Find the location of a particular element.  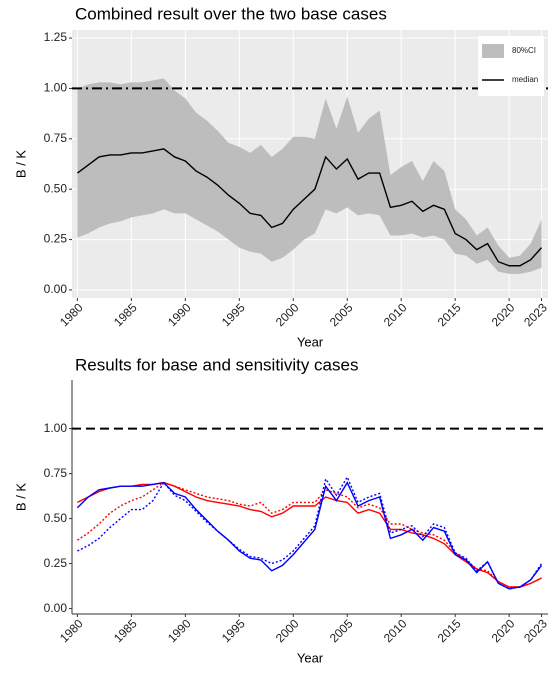

y-tick-label: 1.25 is located at coordinates (56, 37).